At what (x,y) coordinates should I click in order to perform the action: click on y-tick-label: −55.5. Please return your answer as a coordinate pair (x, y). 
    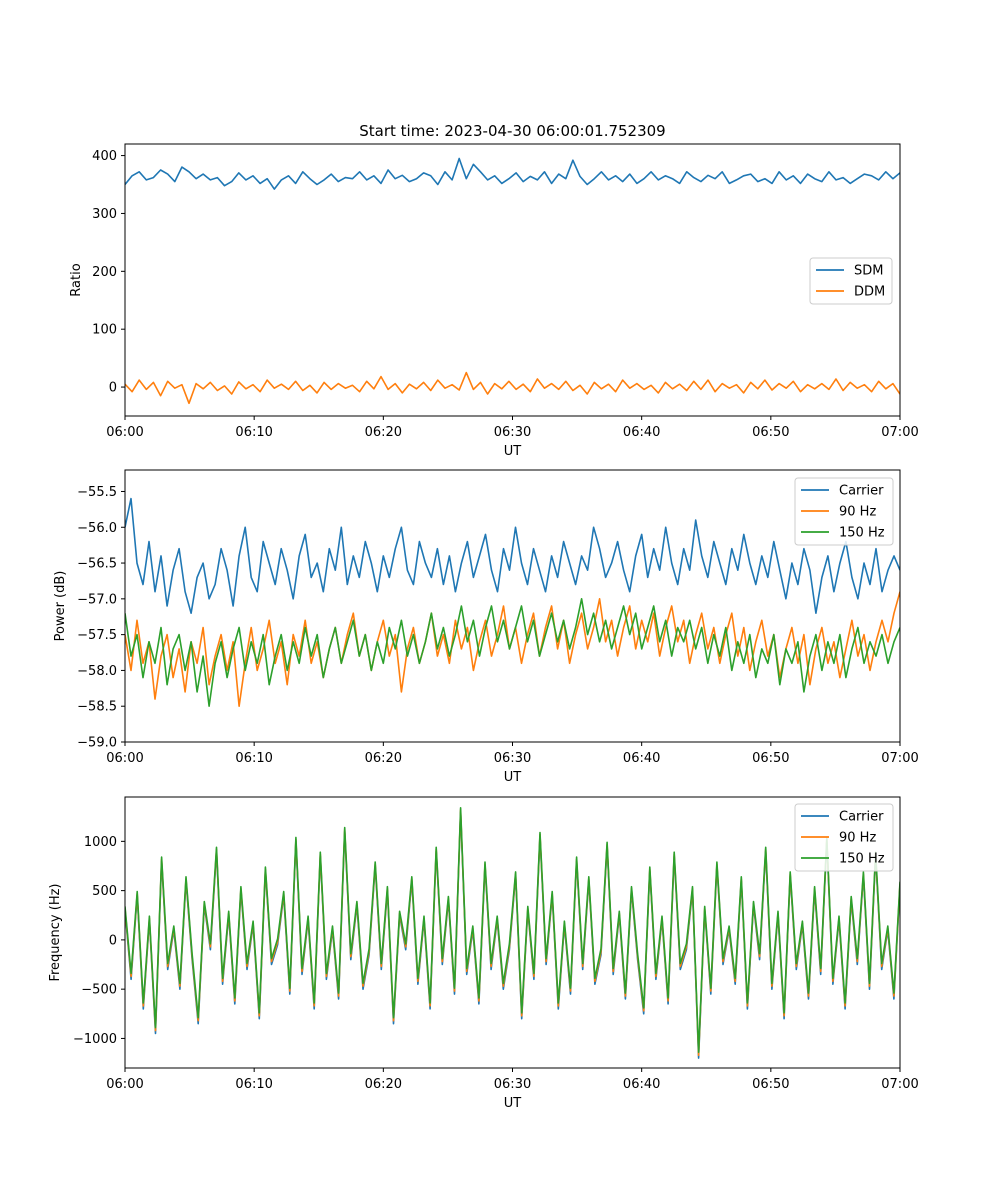
    Looking at the image, I should click on (97, 492).